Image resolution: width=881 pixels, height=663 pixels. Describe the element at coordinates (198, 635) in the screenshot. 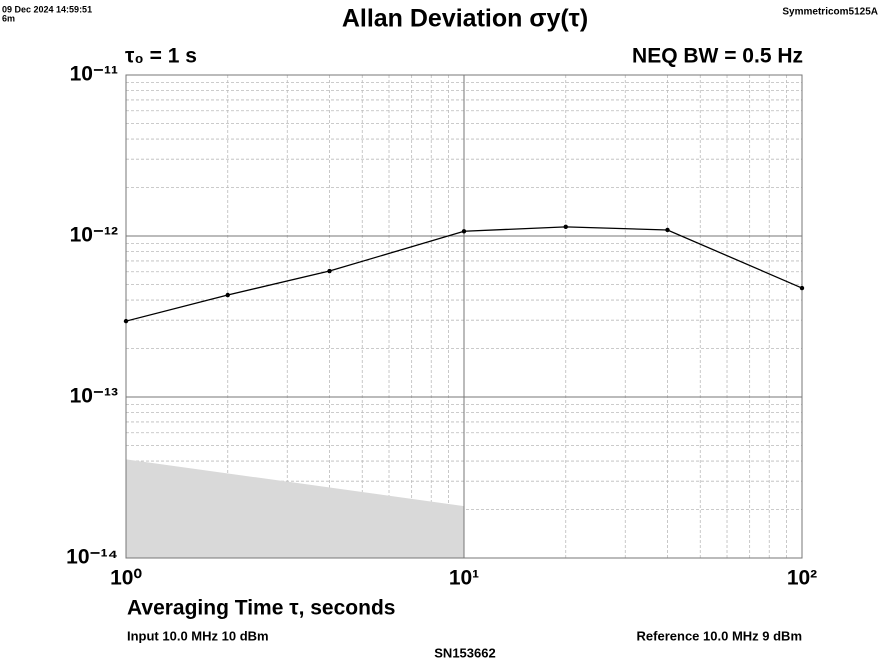

I see `input-info: Input 10.0 MHz 10 dBm` at that location.